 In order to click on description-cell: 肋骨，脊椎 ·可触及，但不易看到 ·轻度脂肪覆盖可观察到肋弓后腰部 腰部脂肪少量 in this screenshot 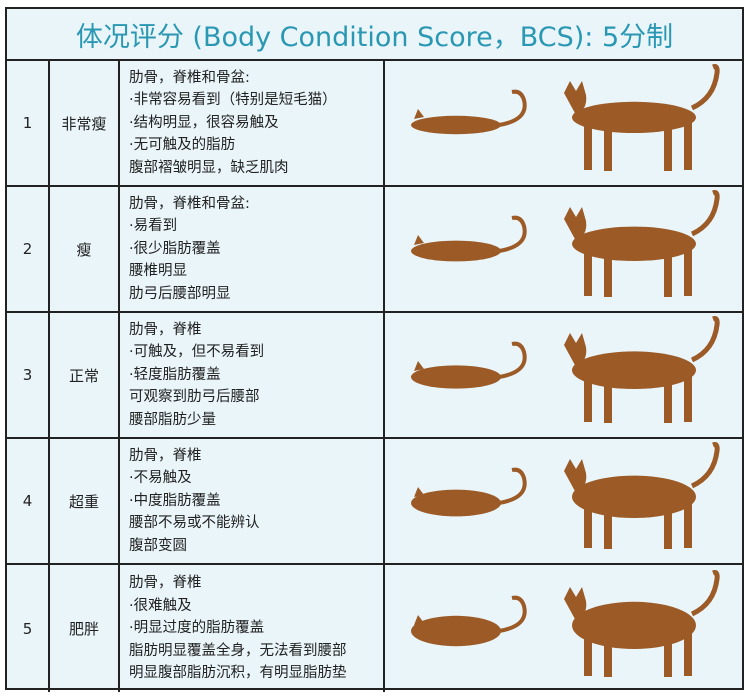, I will do `click(252, 375)`.